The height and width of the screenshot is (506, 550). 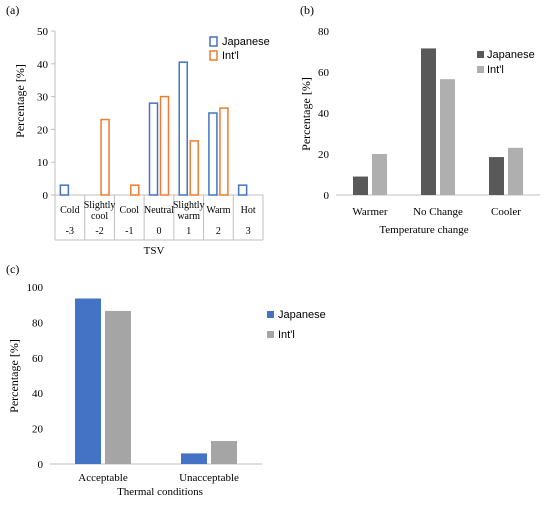 What do you see at coordinates (218, 210) in the screenshot?
I see `panel-a-category-label: Warm` at bounding box center [218, 210].